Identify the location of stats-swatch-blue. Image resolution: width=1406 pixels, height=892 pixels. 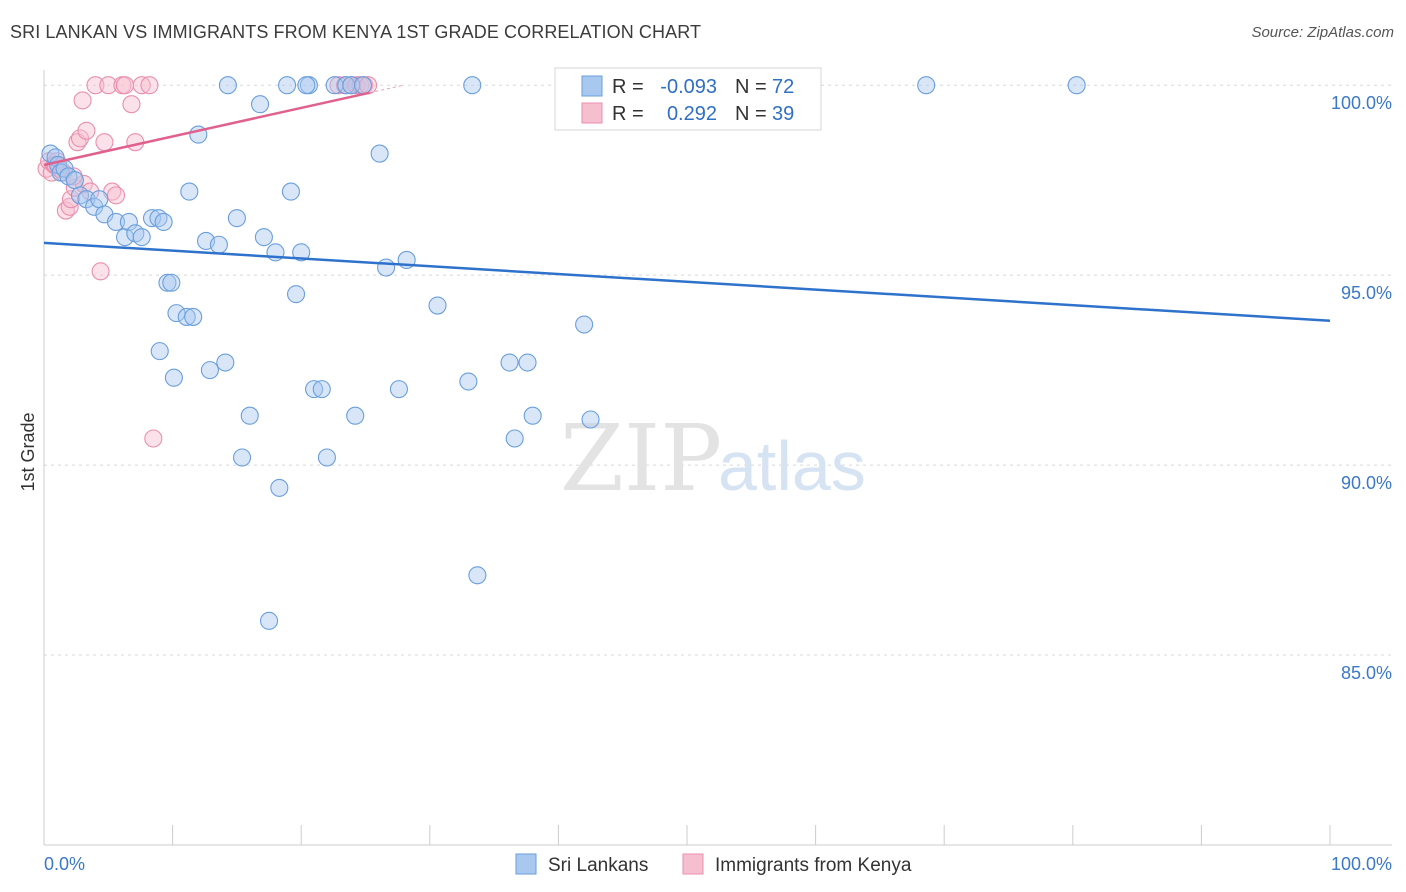
(592, 86).